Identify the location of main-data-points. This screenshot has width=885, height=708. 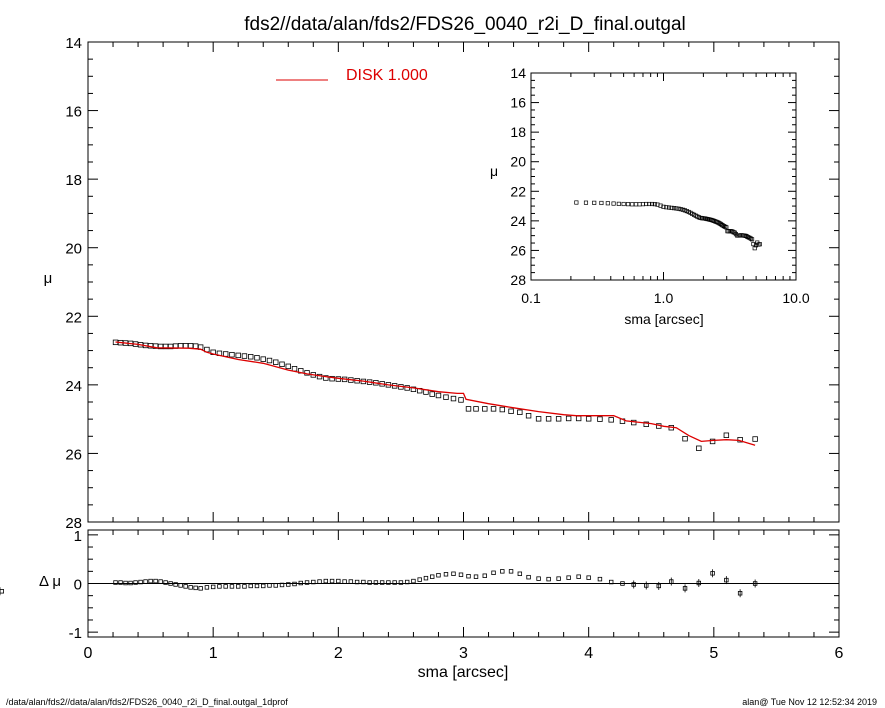
(435, 395).